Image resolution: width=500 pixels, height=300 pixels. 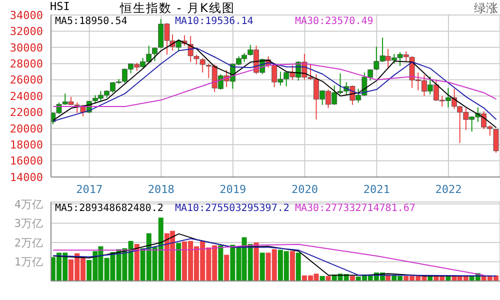 What do you see at coordinates (26, 161) in the screenshot?
I see `y-tick-label: 16000` at bounding box center [26, 161].